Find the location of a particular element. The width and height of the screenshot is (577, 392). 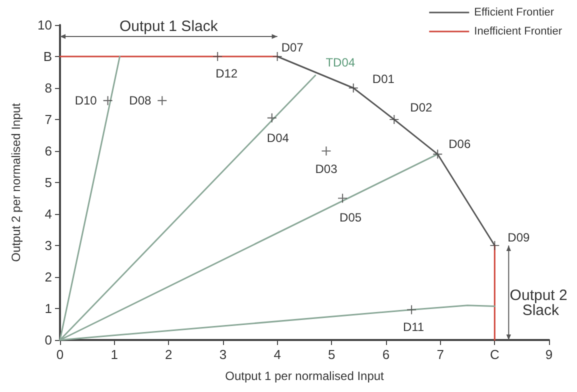

y-tick-label: 8 is located at coordinates (48, 88).